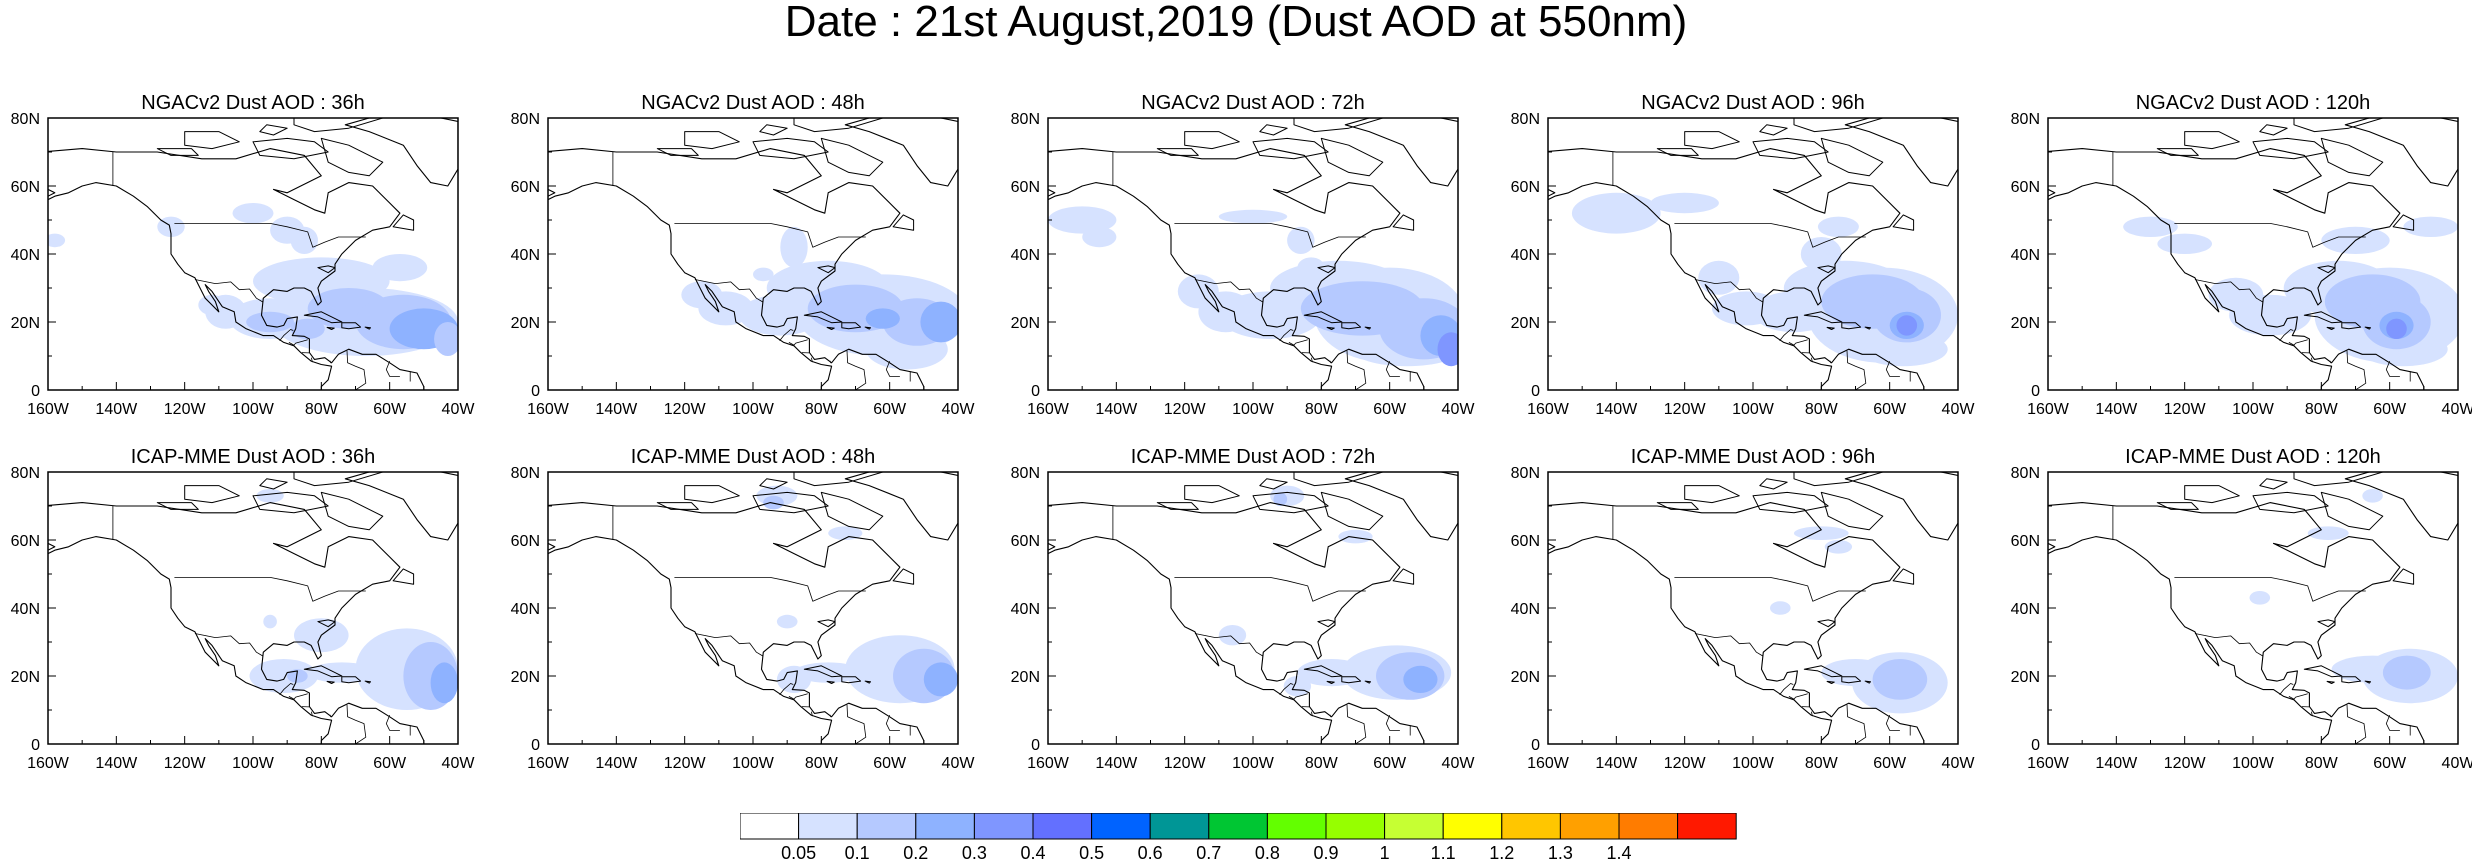  I want to click on map-background, so click(1253, 608).